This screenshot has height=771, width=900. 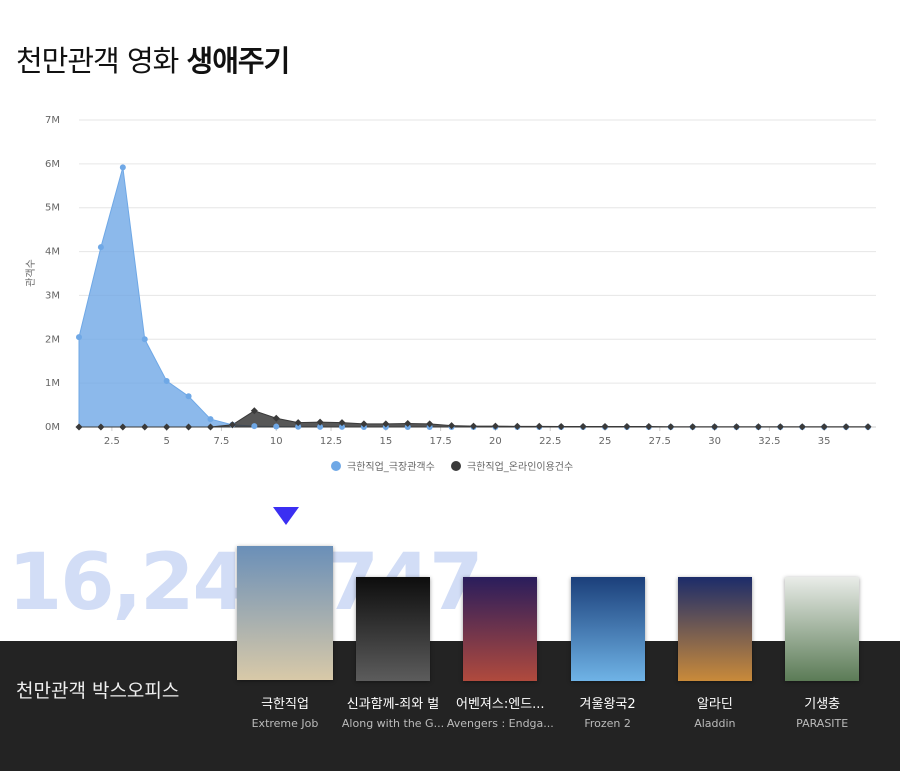 I want to click on x-tick-label: 12.5, so click(x=331, y=441).